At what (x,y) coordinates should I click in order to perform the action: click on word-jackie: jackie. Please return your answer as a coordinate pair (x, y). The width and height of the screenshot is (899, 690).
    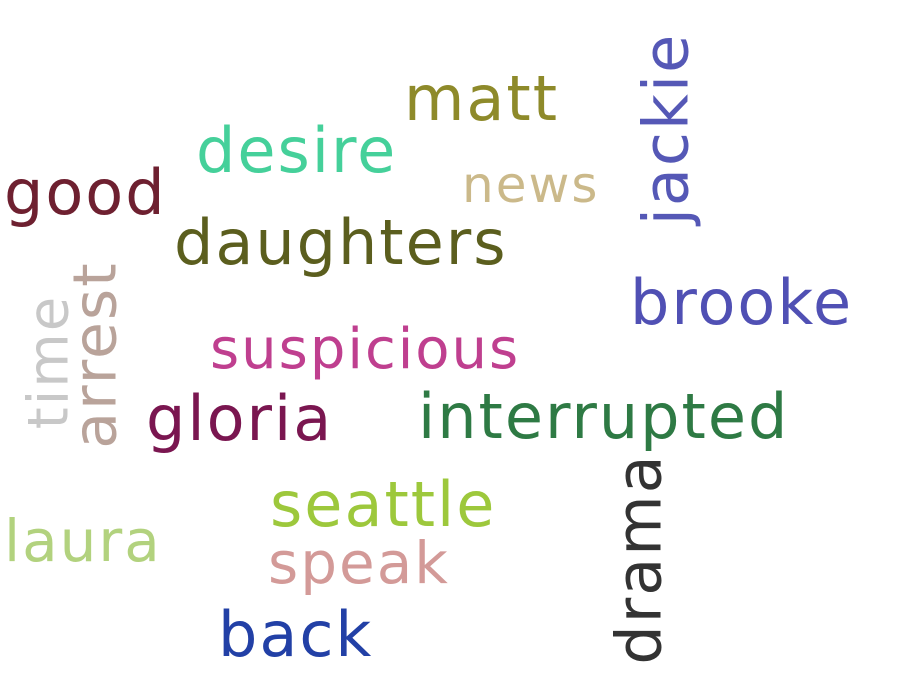
    Looking at the image, I should click on (666, 129).